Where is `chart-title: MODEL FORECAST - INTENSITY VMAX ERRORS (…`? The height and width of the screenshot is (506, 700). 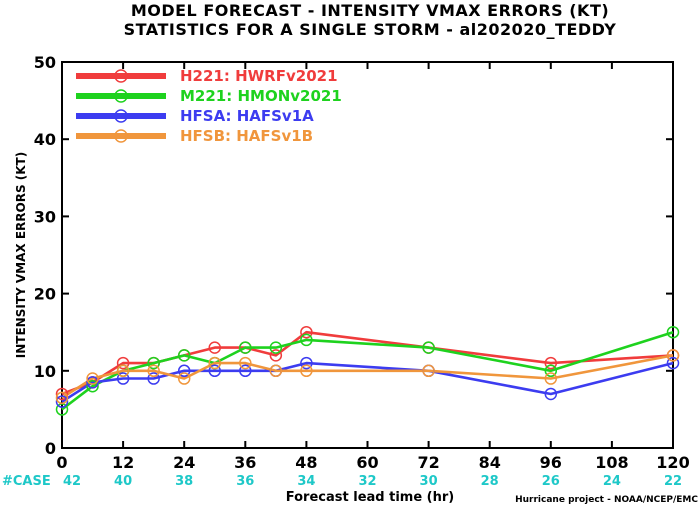
chart-title: MODEL FORECAST - INTENSITY VMAX ERRORS (… is located at coordinates (370, 10).